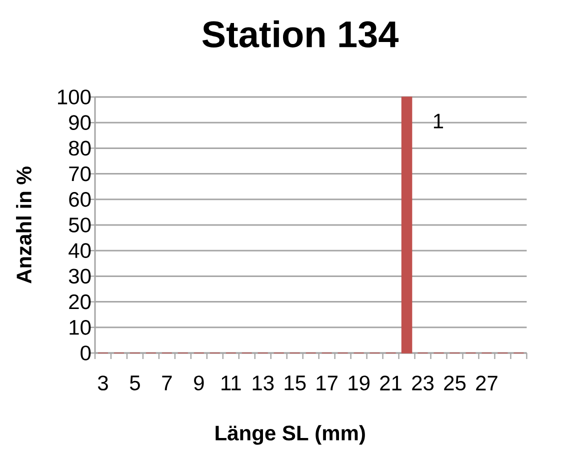 The width and height of the screenshot is (583, 455). I want to click on y-tick-label: 20, so click(80, 302).